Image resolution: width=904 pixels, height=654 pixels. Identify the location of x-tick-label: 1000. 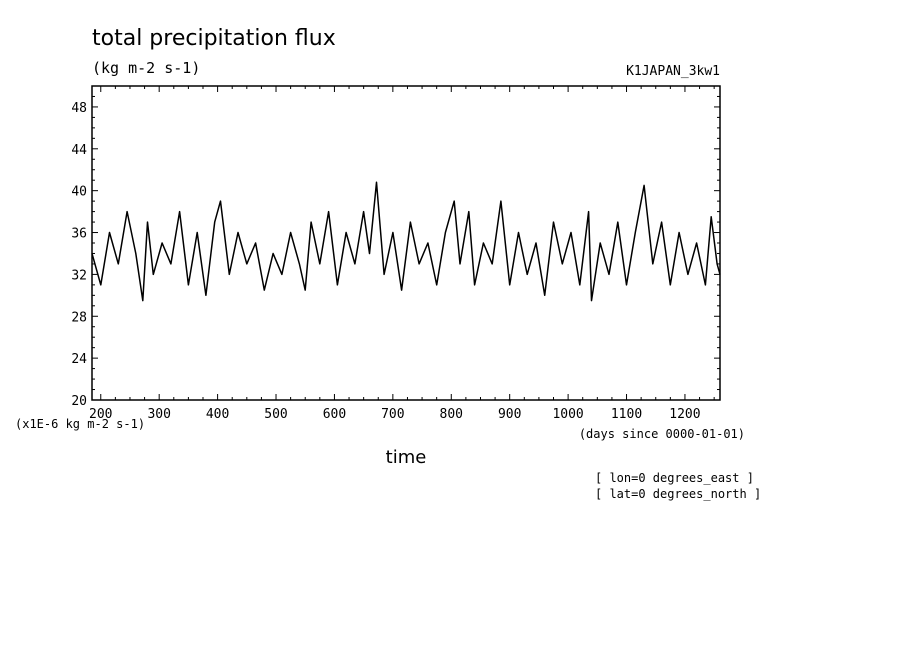
(567, 414).